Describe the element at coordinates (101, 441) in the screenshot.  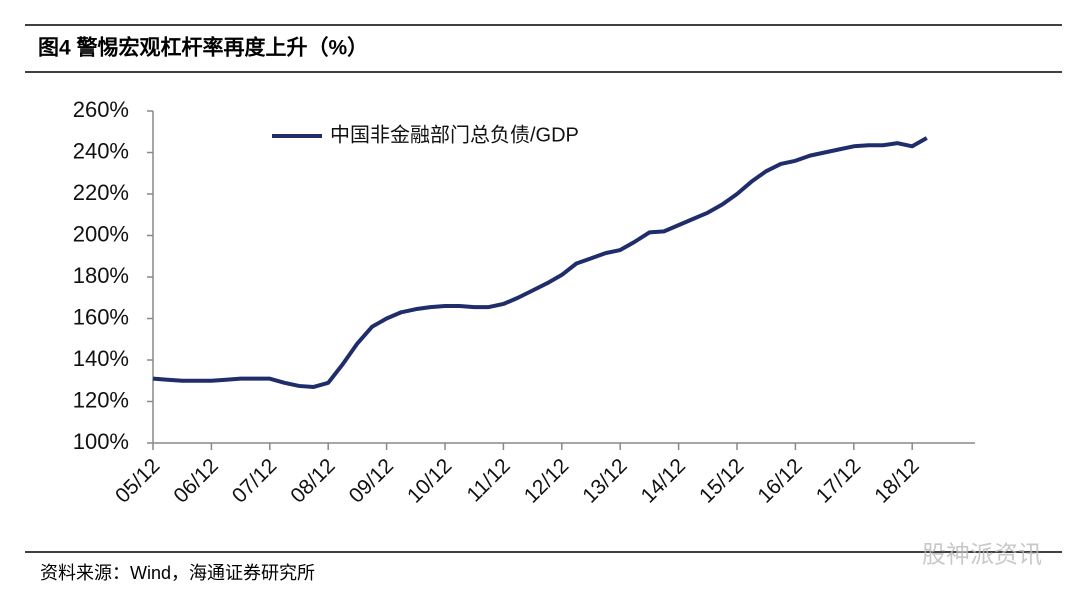
I see `y-tick-label: 100%` at that location.